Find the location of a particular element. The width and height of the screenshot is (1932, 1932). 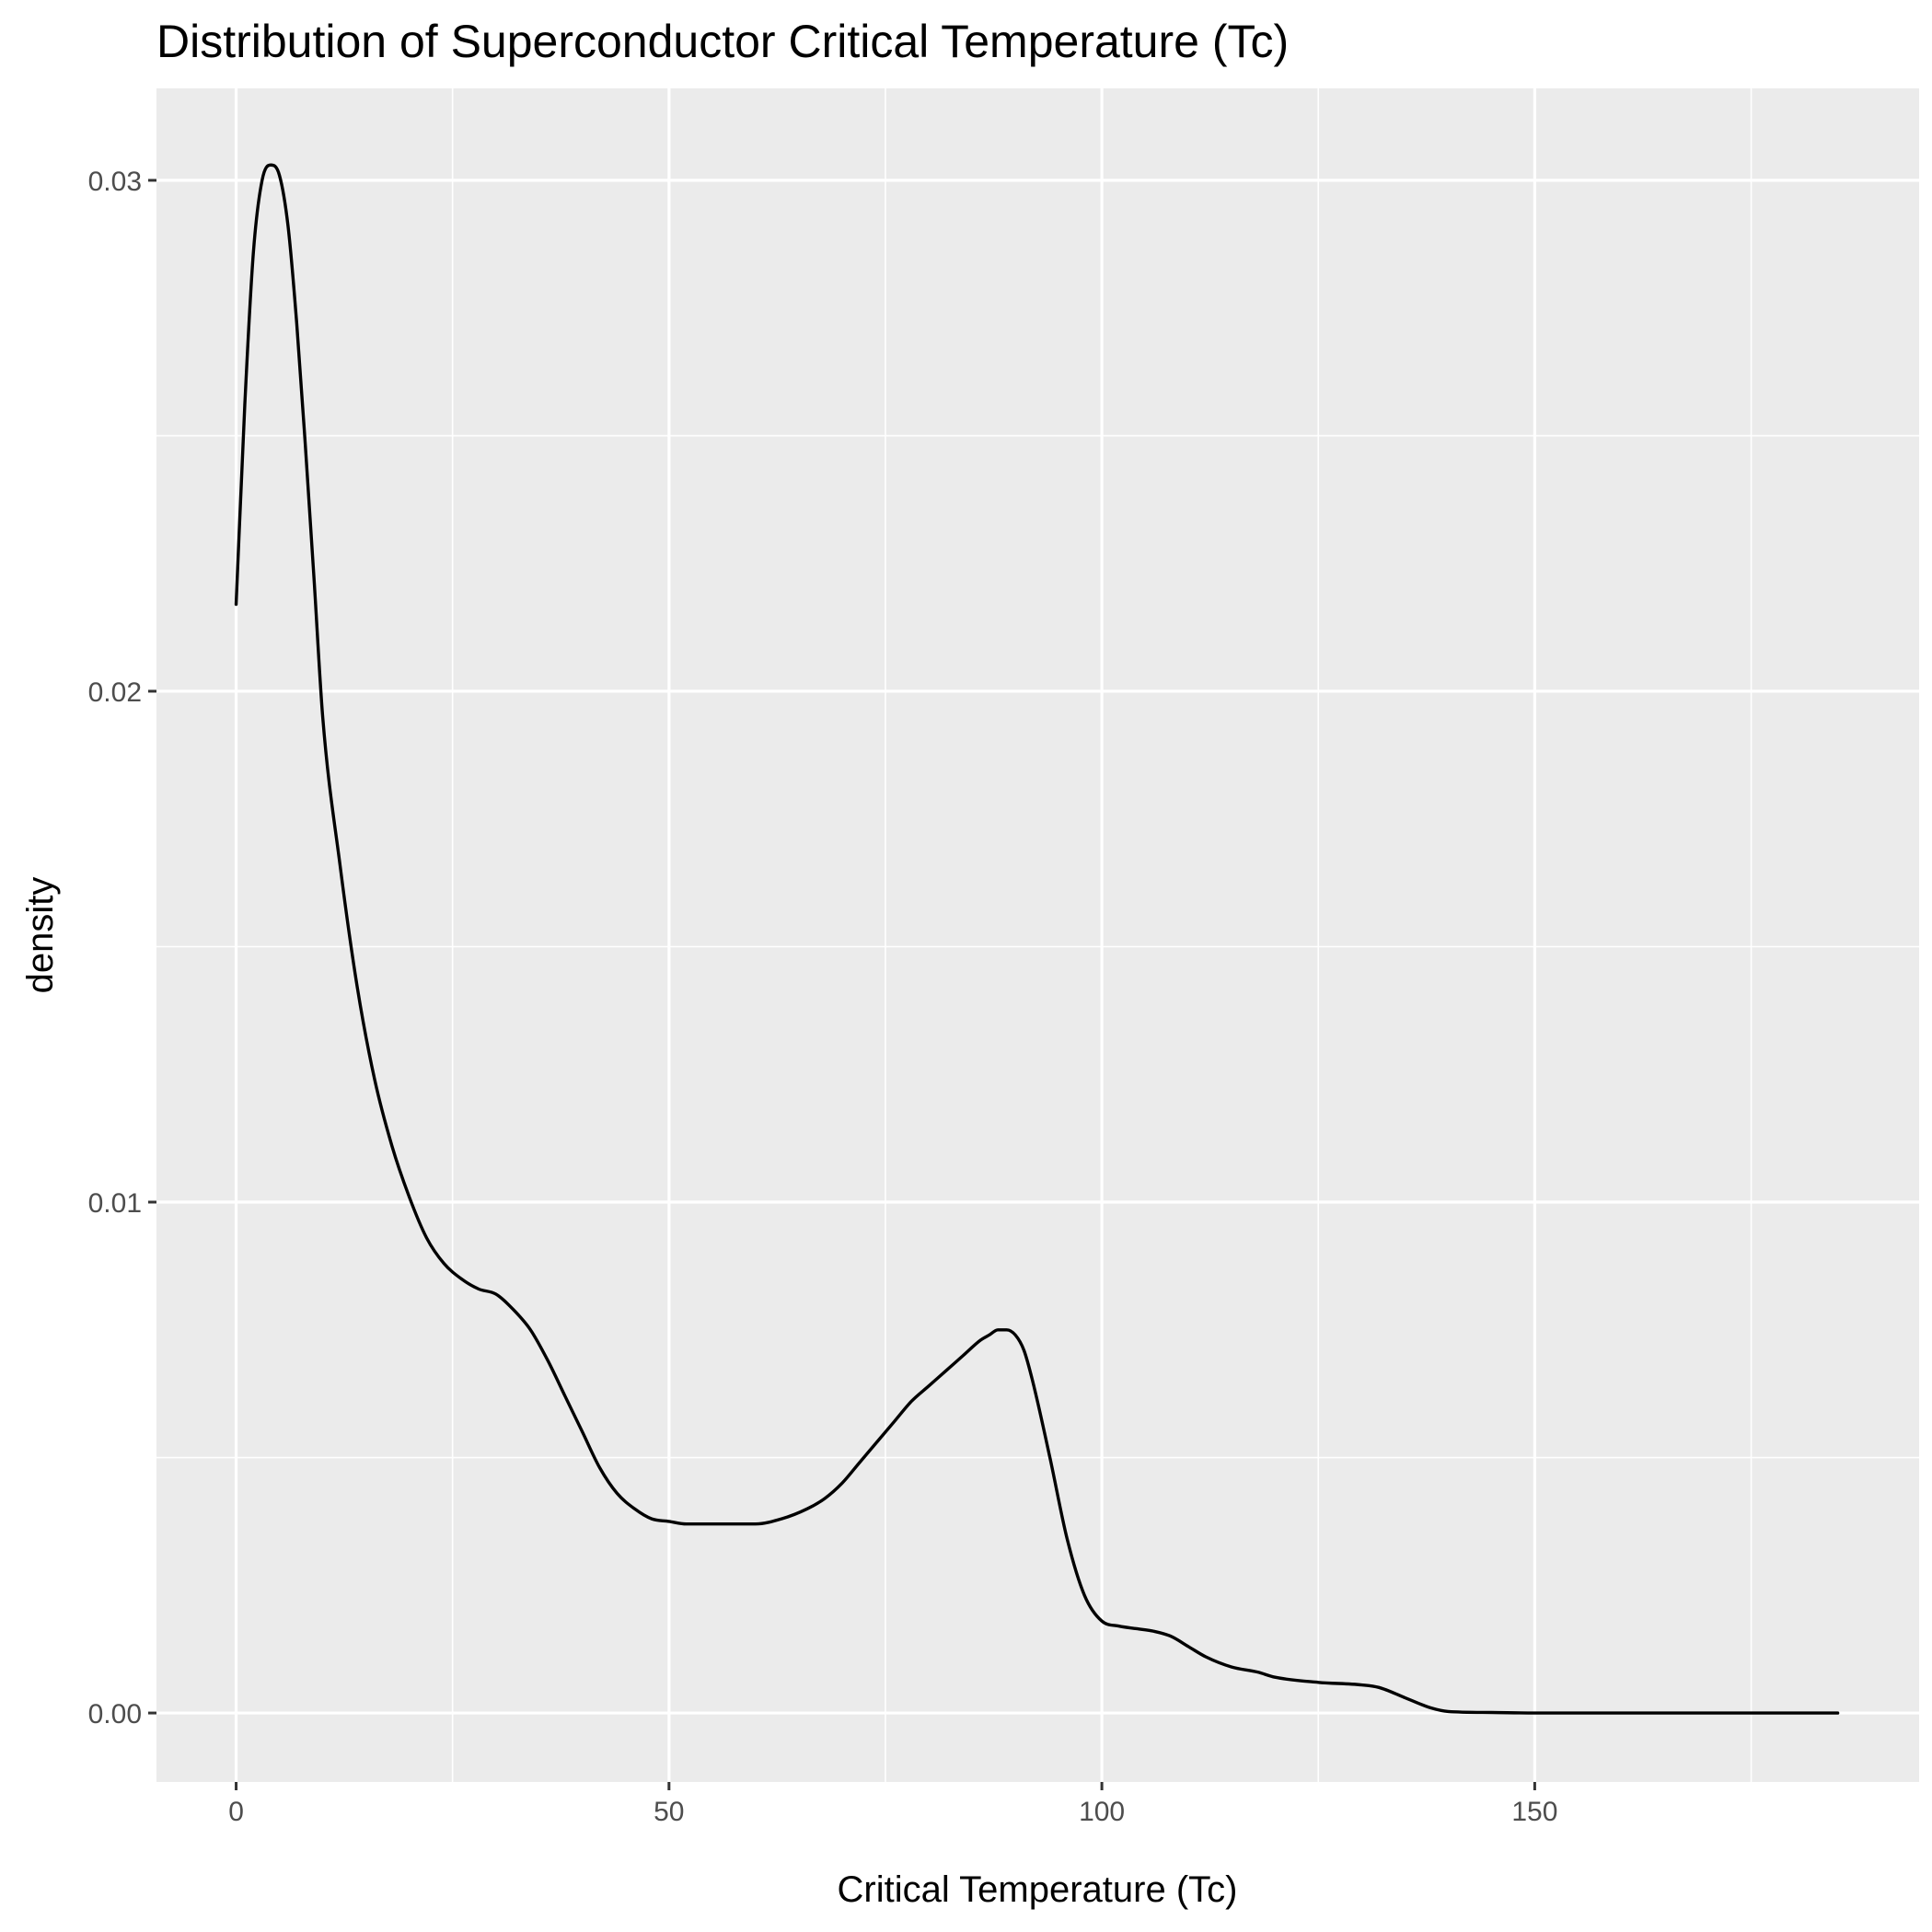

y-tick-label: 0.00 is located at coordinates (115, 1715).